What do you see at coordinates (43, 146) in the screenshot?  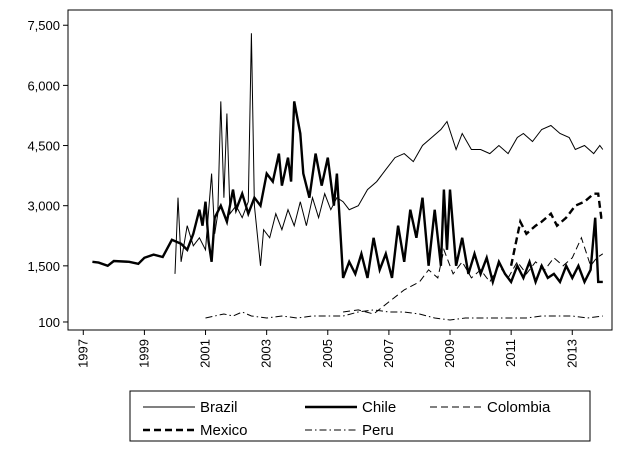 I see `y-tick-label: 4,500` at bounding box center [43, 146].